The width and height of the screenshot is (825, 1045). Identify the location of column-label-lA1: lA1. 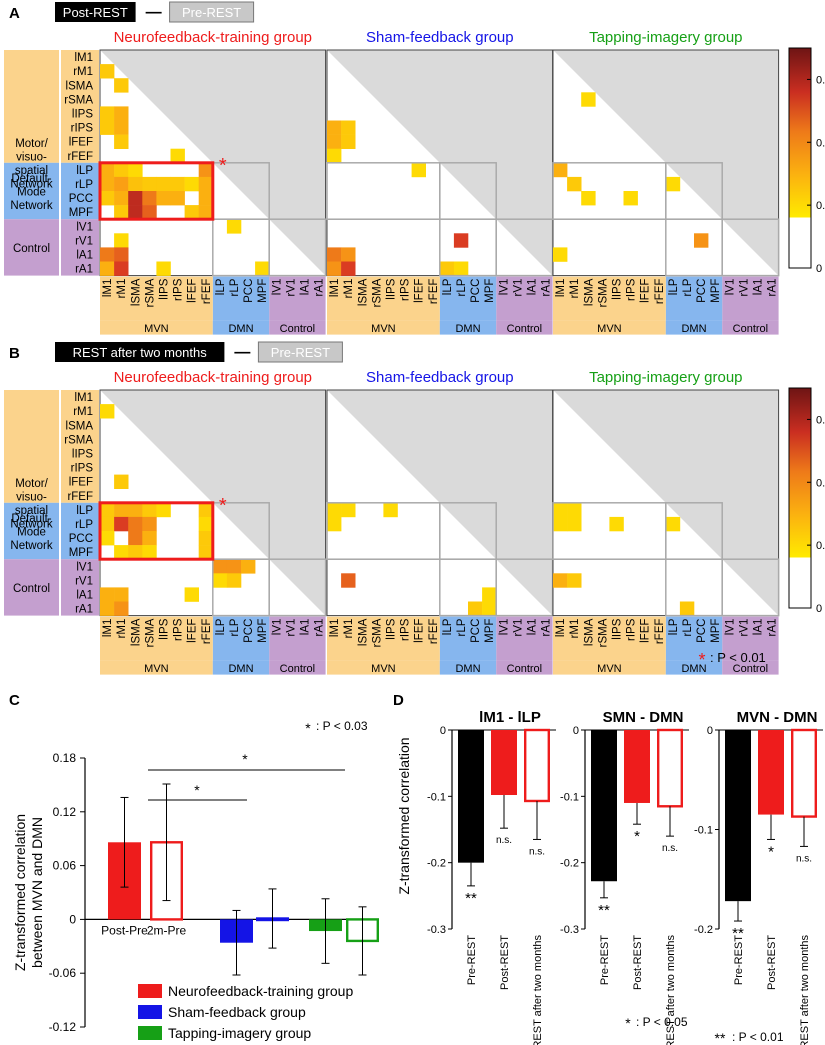
(758, 287).